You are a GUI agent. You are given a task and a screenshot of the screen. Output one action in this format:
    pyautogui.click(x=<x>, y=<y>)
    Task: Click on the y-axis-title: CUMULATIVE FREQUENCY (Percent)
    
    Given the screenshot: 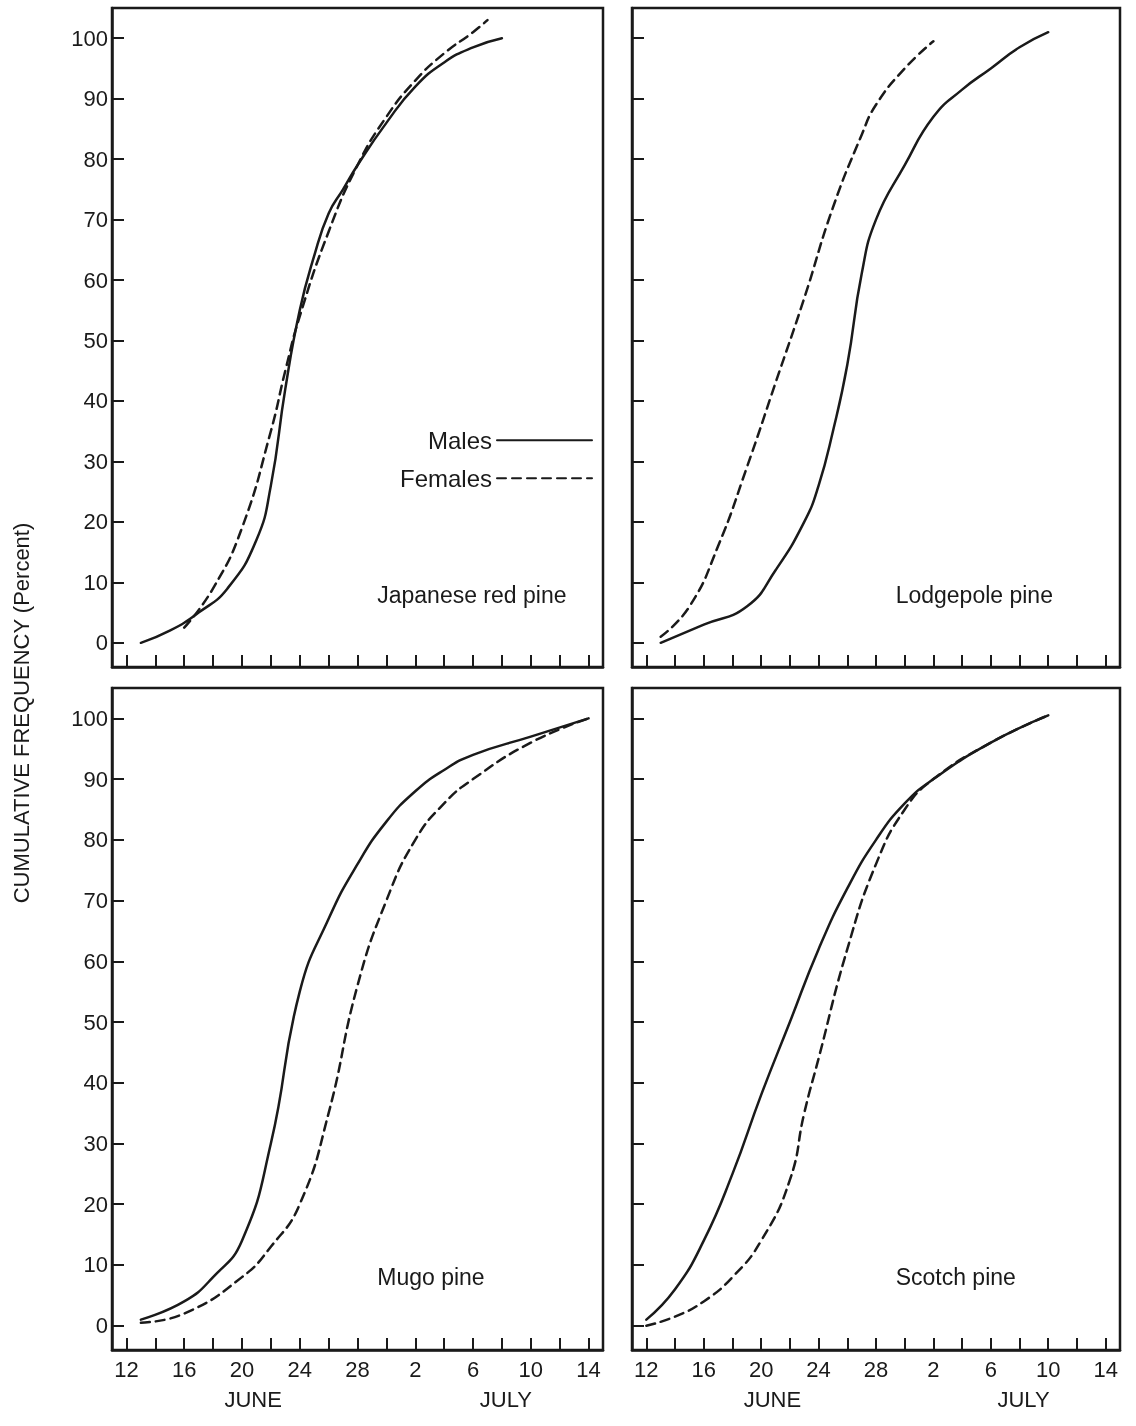 What is the action you would take?
    pyautogui.click(x=22, y=713)
    